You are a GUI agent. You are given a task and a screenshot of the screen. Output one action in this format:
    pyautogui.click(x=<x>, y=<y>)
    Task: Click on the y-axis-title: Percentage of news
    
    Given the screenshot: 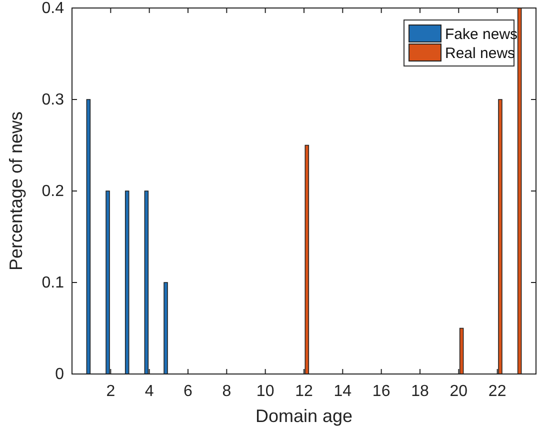 What is the action you would take?
    pyautogui.click(x=16, y=191)
    